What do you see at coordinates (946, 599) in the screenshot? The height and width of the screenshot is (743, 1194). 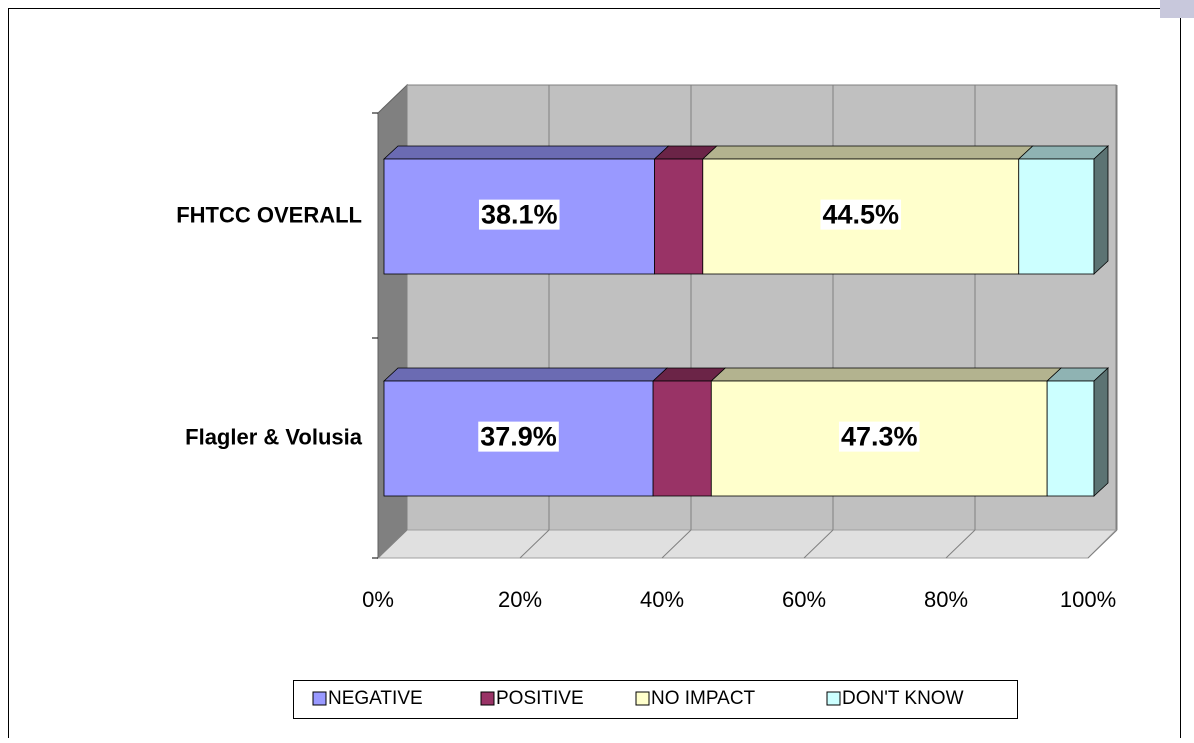 I see `x-tick-label: 80%` at bounding box center [946, 599].